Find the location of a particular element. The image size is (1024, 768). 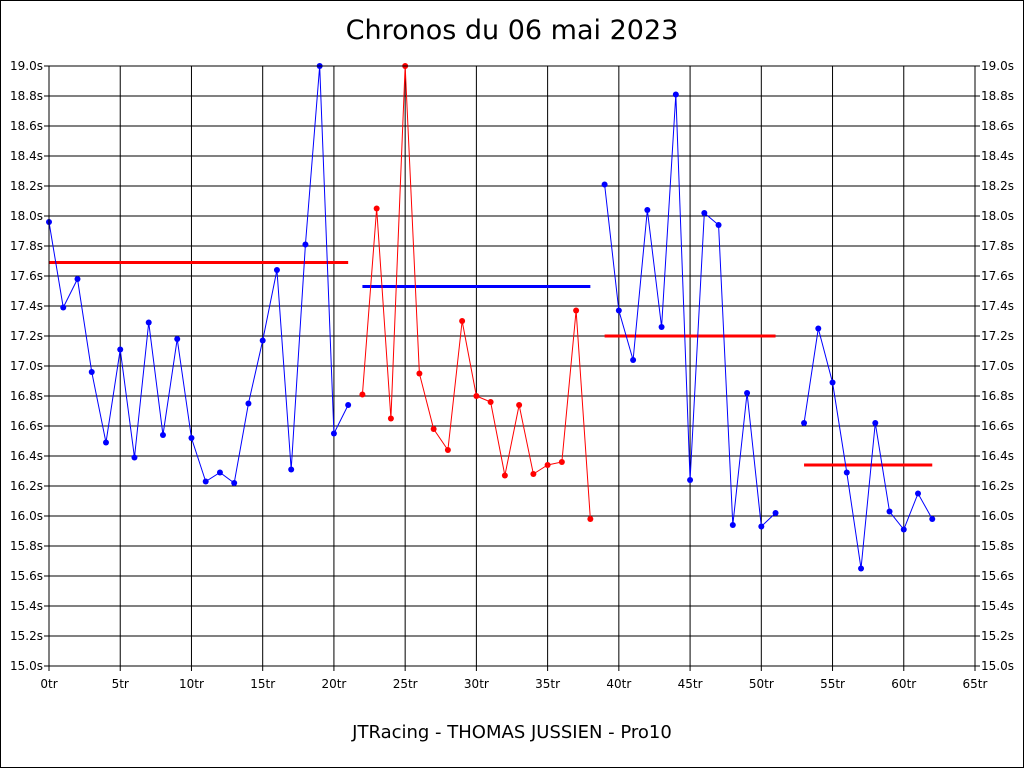

x-tick-label: 65tr is located at coordinates (975, 684).